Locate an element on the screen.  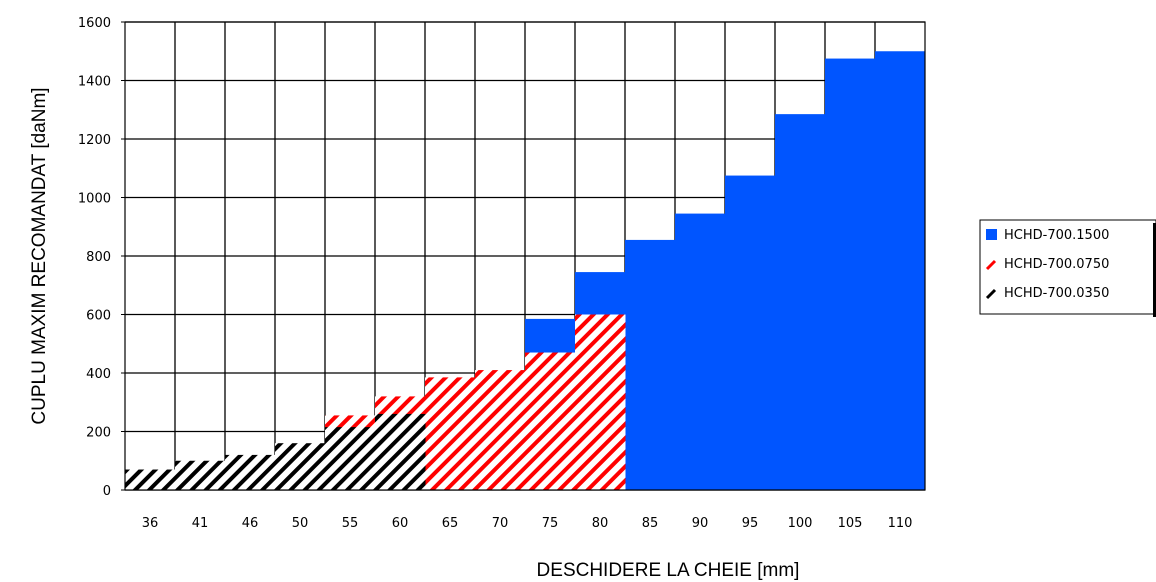
legend-box is located at coordinates (1067, 267).